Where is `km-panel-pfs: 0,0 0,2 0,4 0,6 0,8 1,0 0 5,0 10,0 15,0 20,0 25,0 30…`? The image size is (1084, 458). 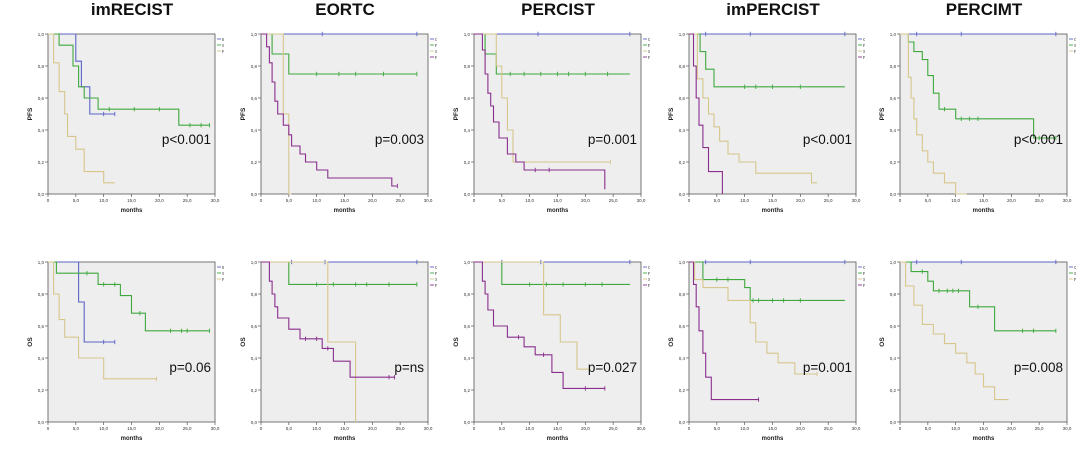 km-panel-pfs: 0,0 0,2 0,4 0,6 0,8 1,0 0 5,0 10,0 15,0 20,0 25,0 30… is located at coordinates (554, 127).